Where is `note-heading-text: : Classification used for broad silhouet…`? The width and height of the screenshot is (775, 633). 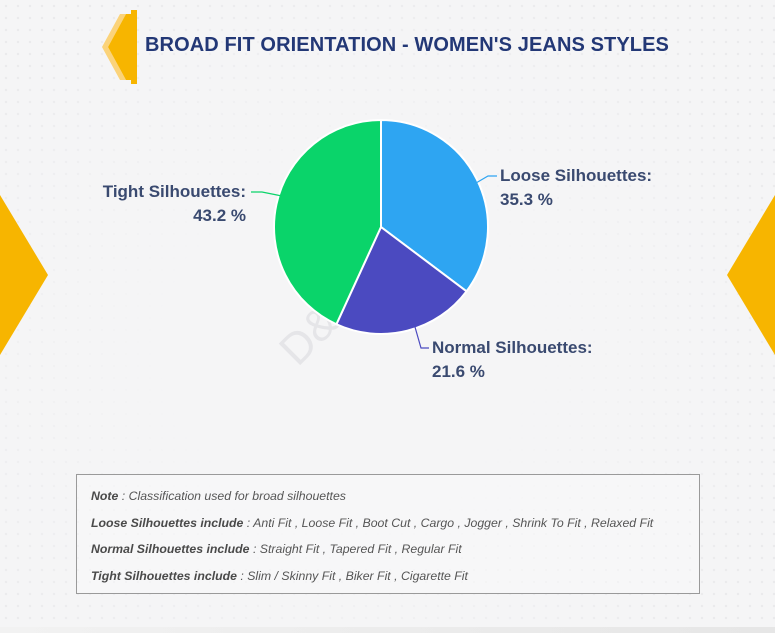
note-heading-text: : Classification used for broad silhouet… is located at coordinates (232, 496).